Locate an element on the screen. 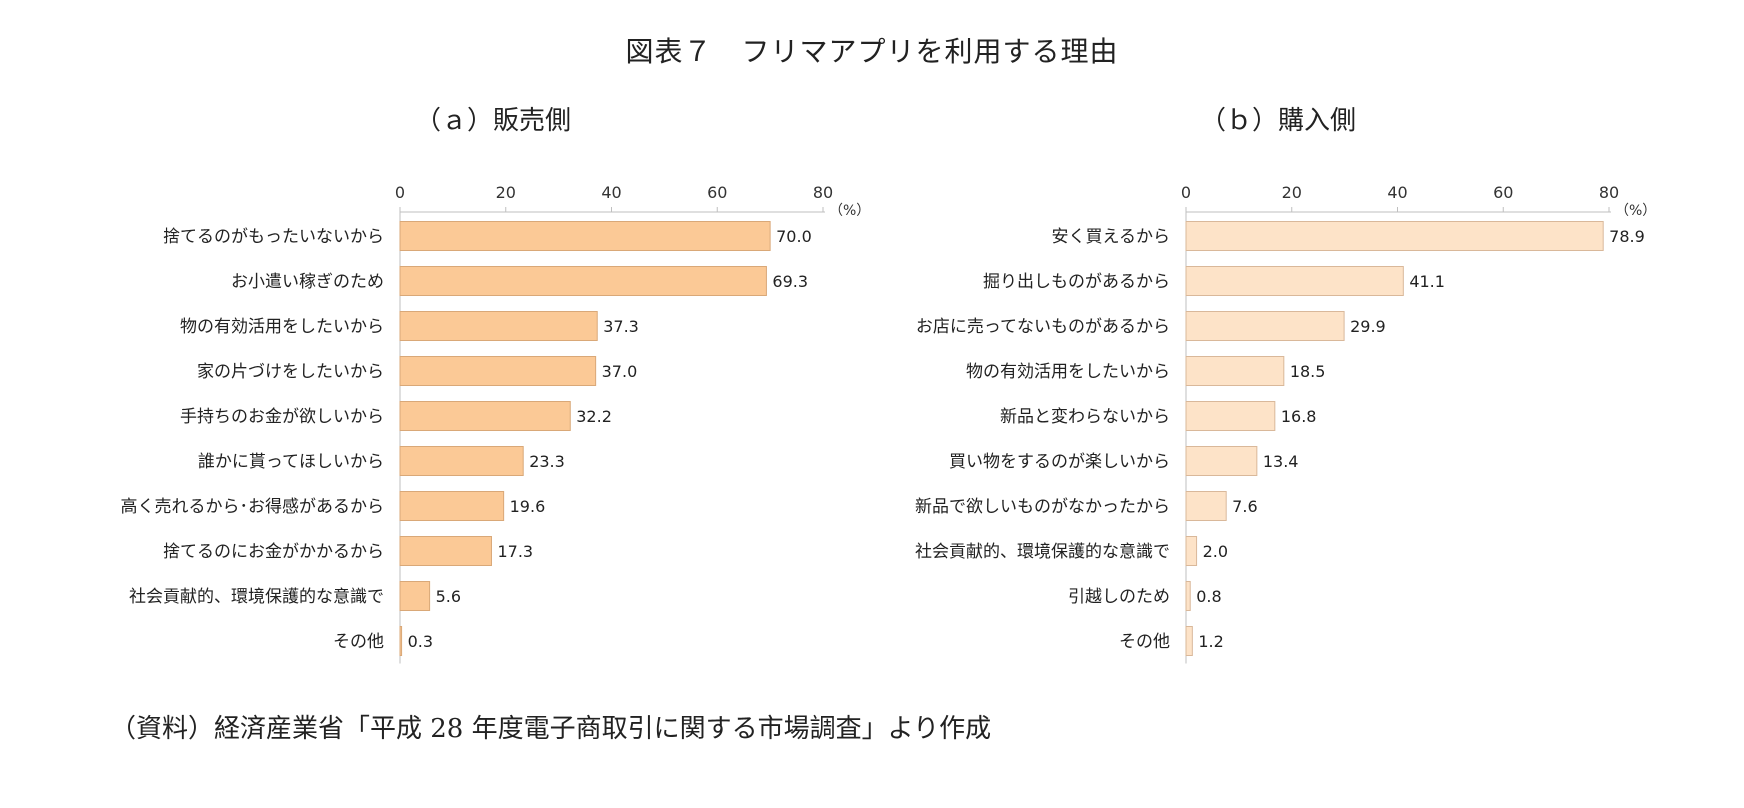 The height and width of the screenshot is (808, 1744). sell-tick-label-2: 40 is located at coordinates (611, 192).